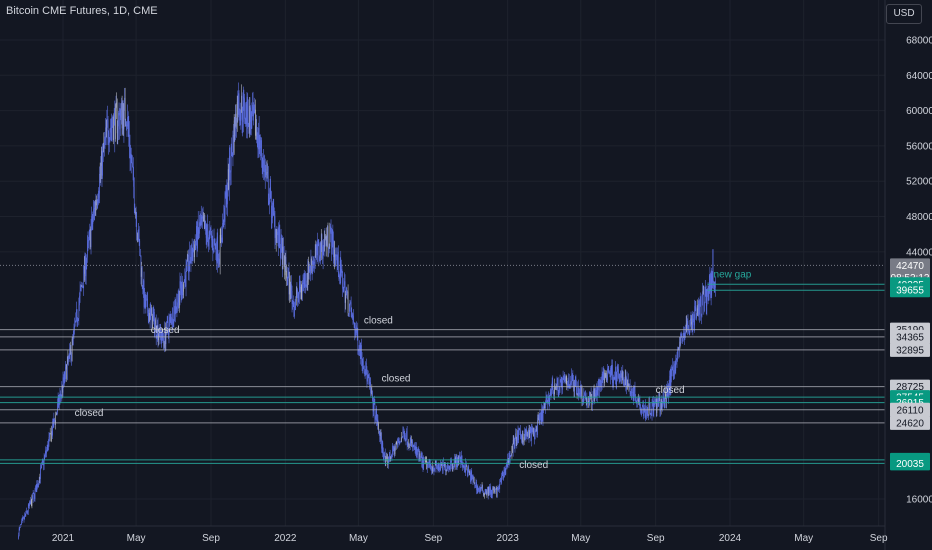  Describe the element at coordinates (904, 14) in the screenshot. I see `currency-button: USD` at that location.